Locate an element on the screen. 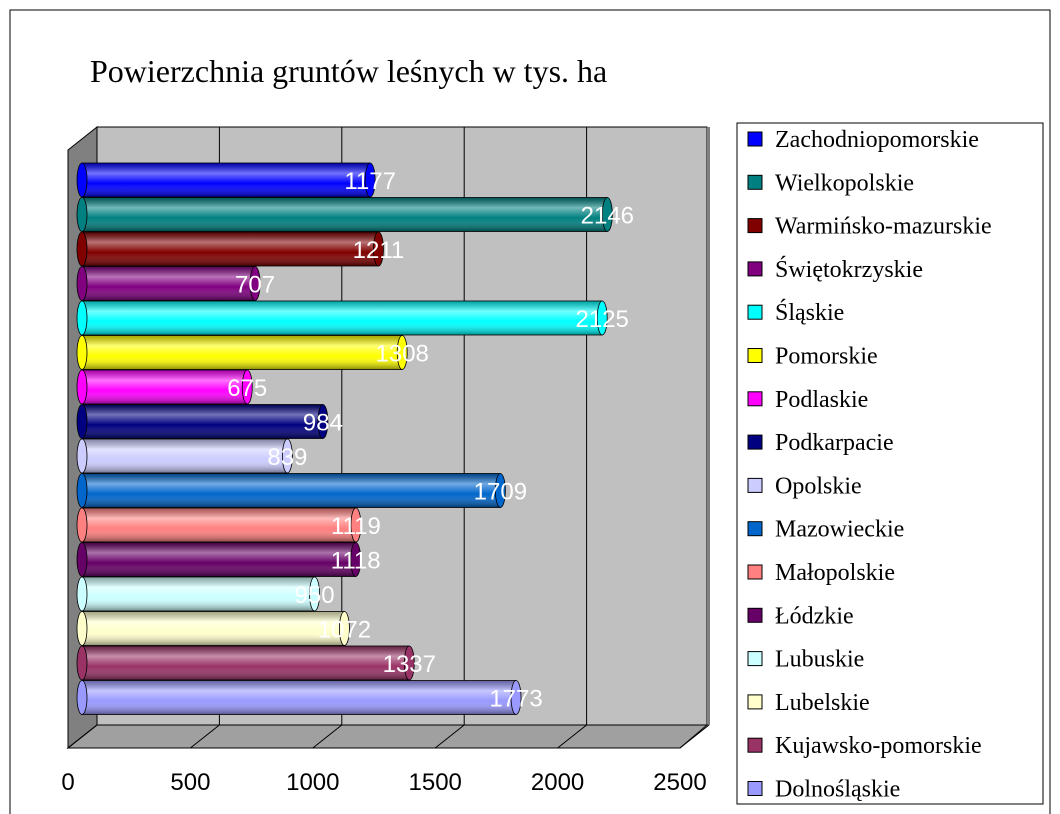 This screenshot has height=814, width=1060. data-label: 1709 is located at coordinates (500, 492).